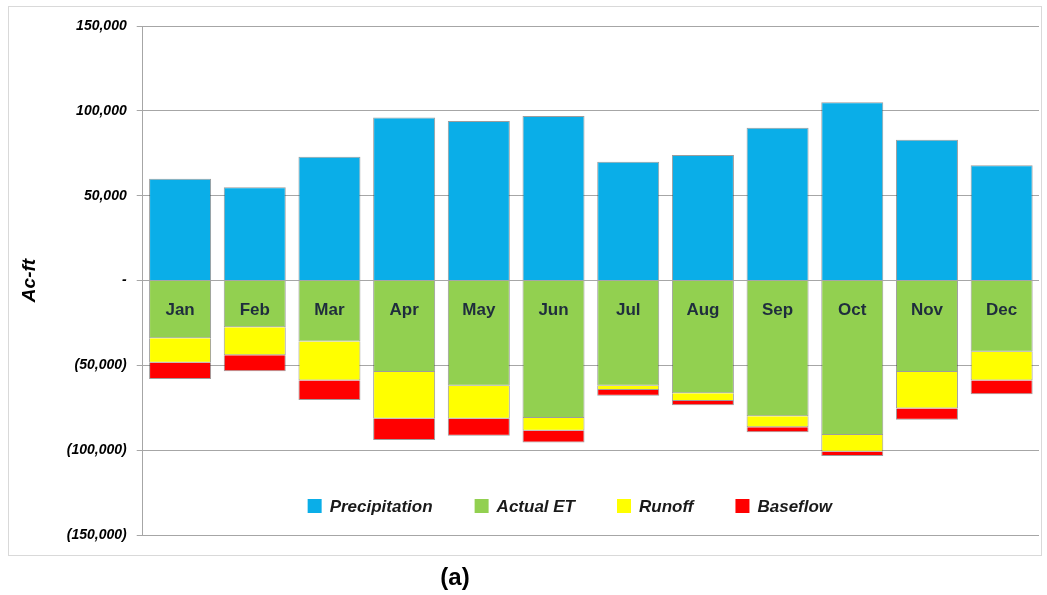 The width and height of the screenshot is (1047, 595). I want to click on x-tick-label: Oct, so click(852, 310).